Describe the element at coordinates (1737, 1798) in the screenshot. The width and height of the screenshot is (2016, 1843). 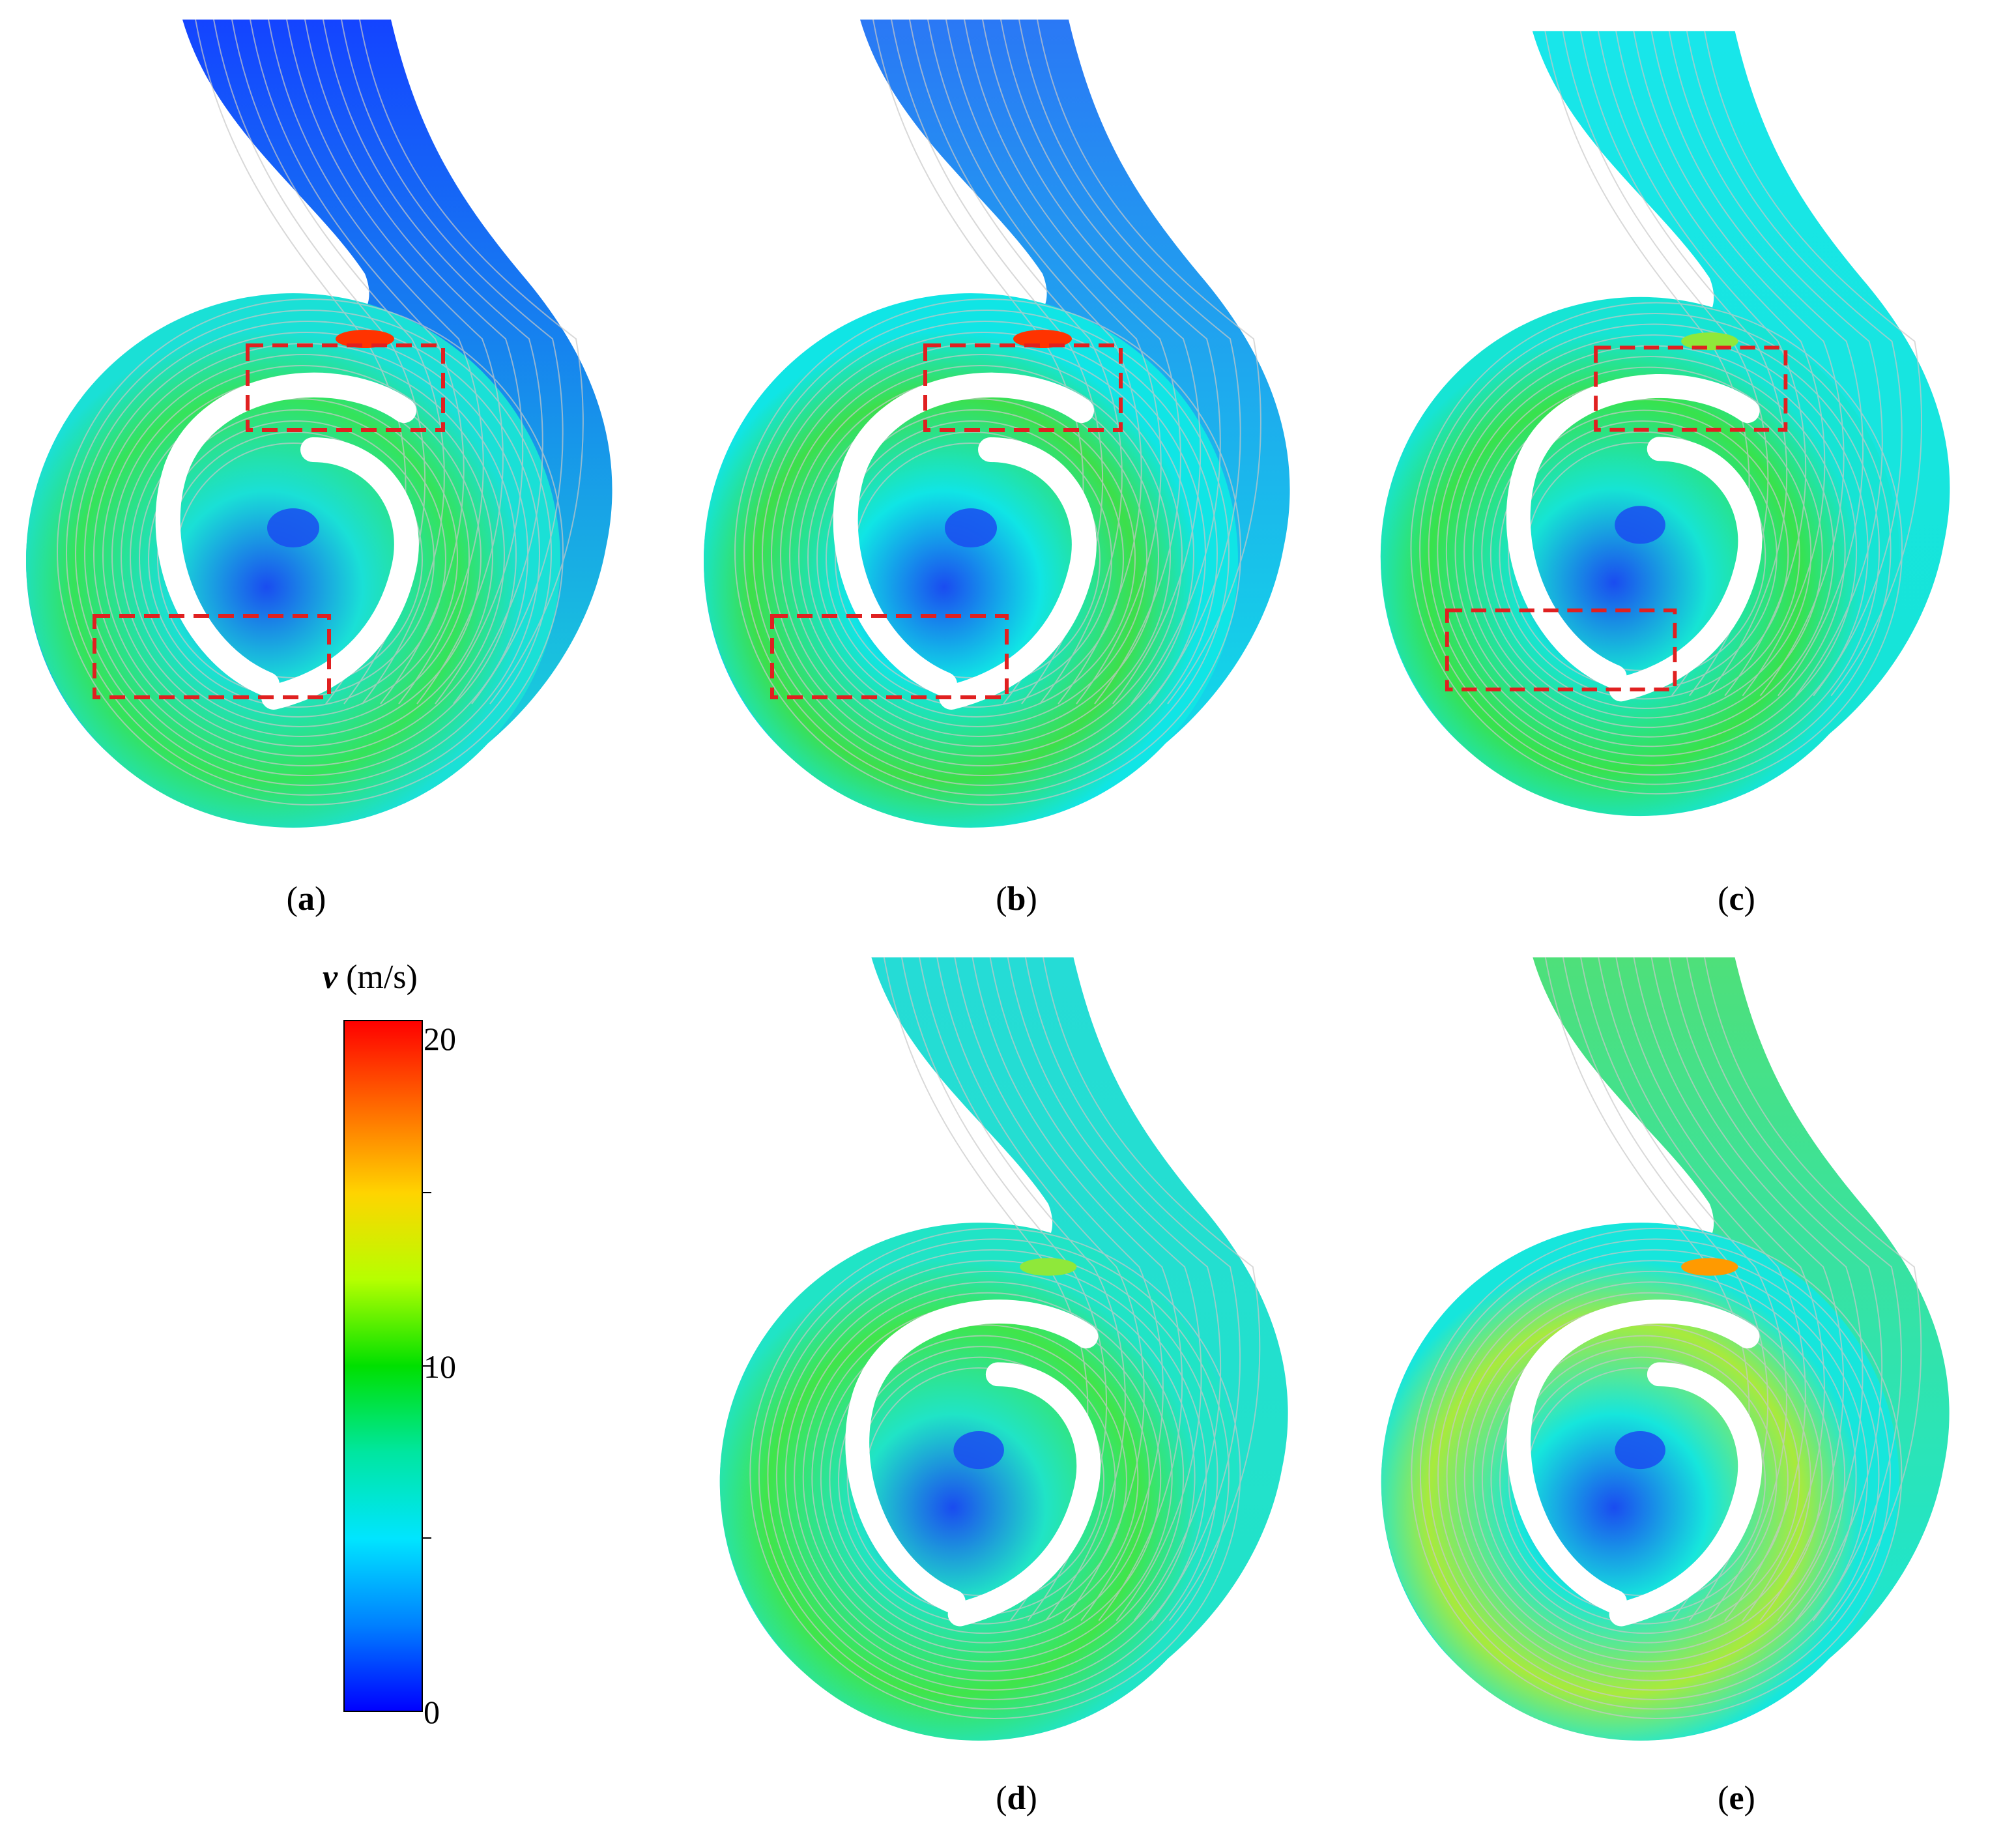
I see `caption-e: (e)` at that location.